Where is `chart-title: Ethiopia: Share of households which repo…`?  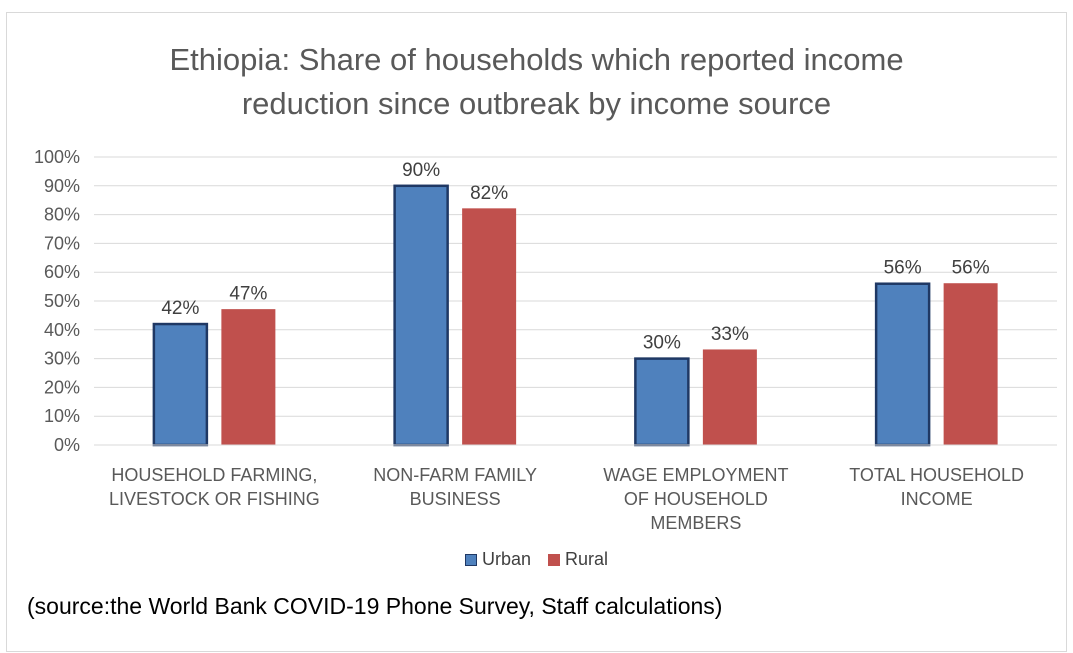 chart-title: Ethiopia: Share of households which repo… is located at coordinates (536, 82).